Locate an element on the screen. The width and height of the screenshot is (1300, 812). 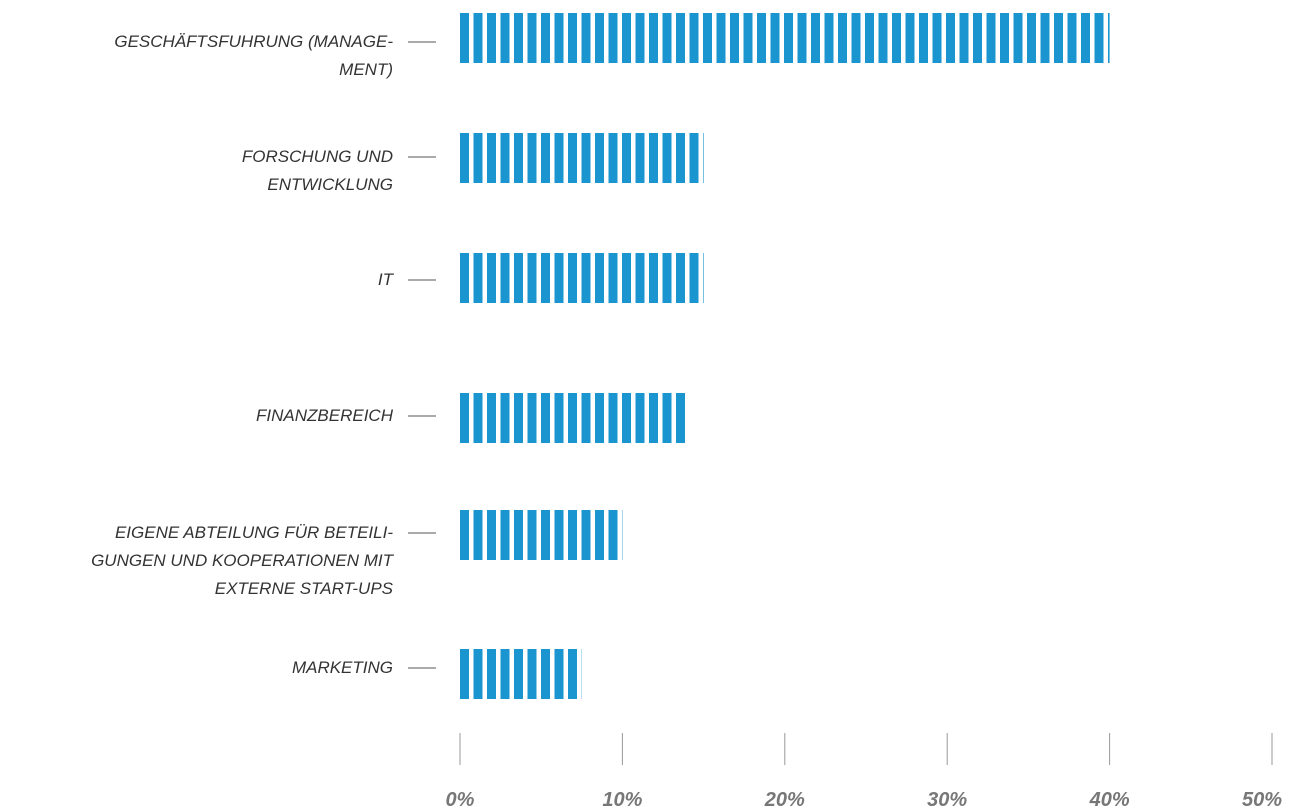
x-tick-label: 20% is located at coordinates (784, 800).